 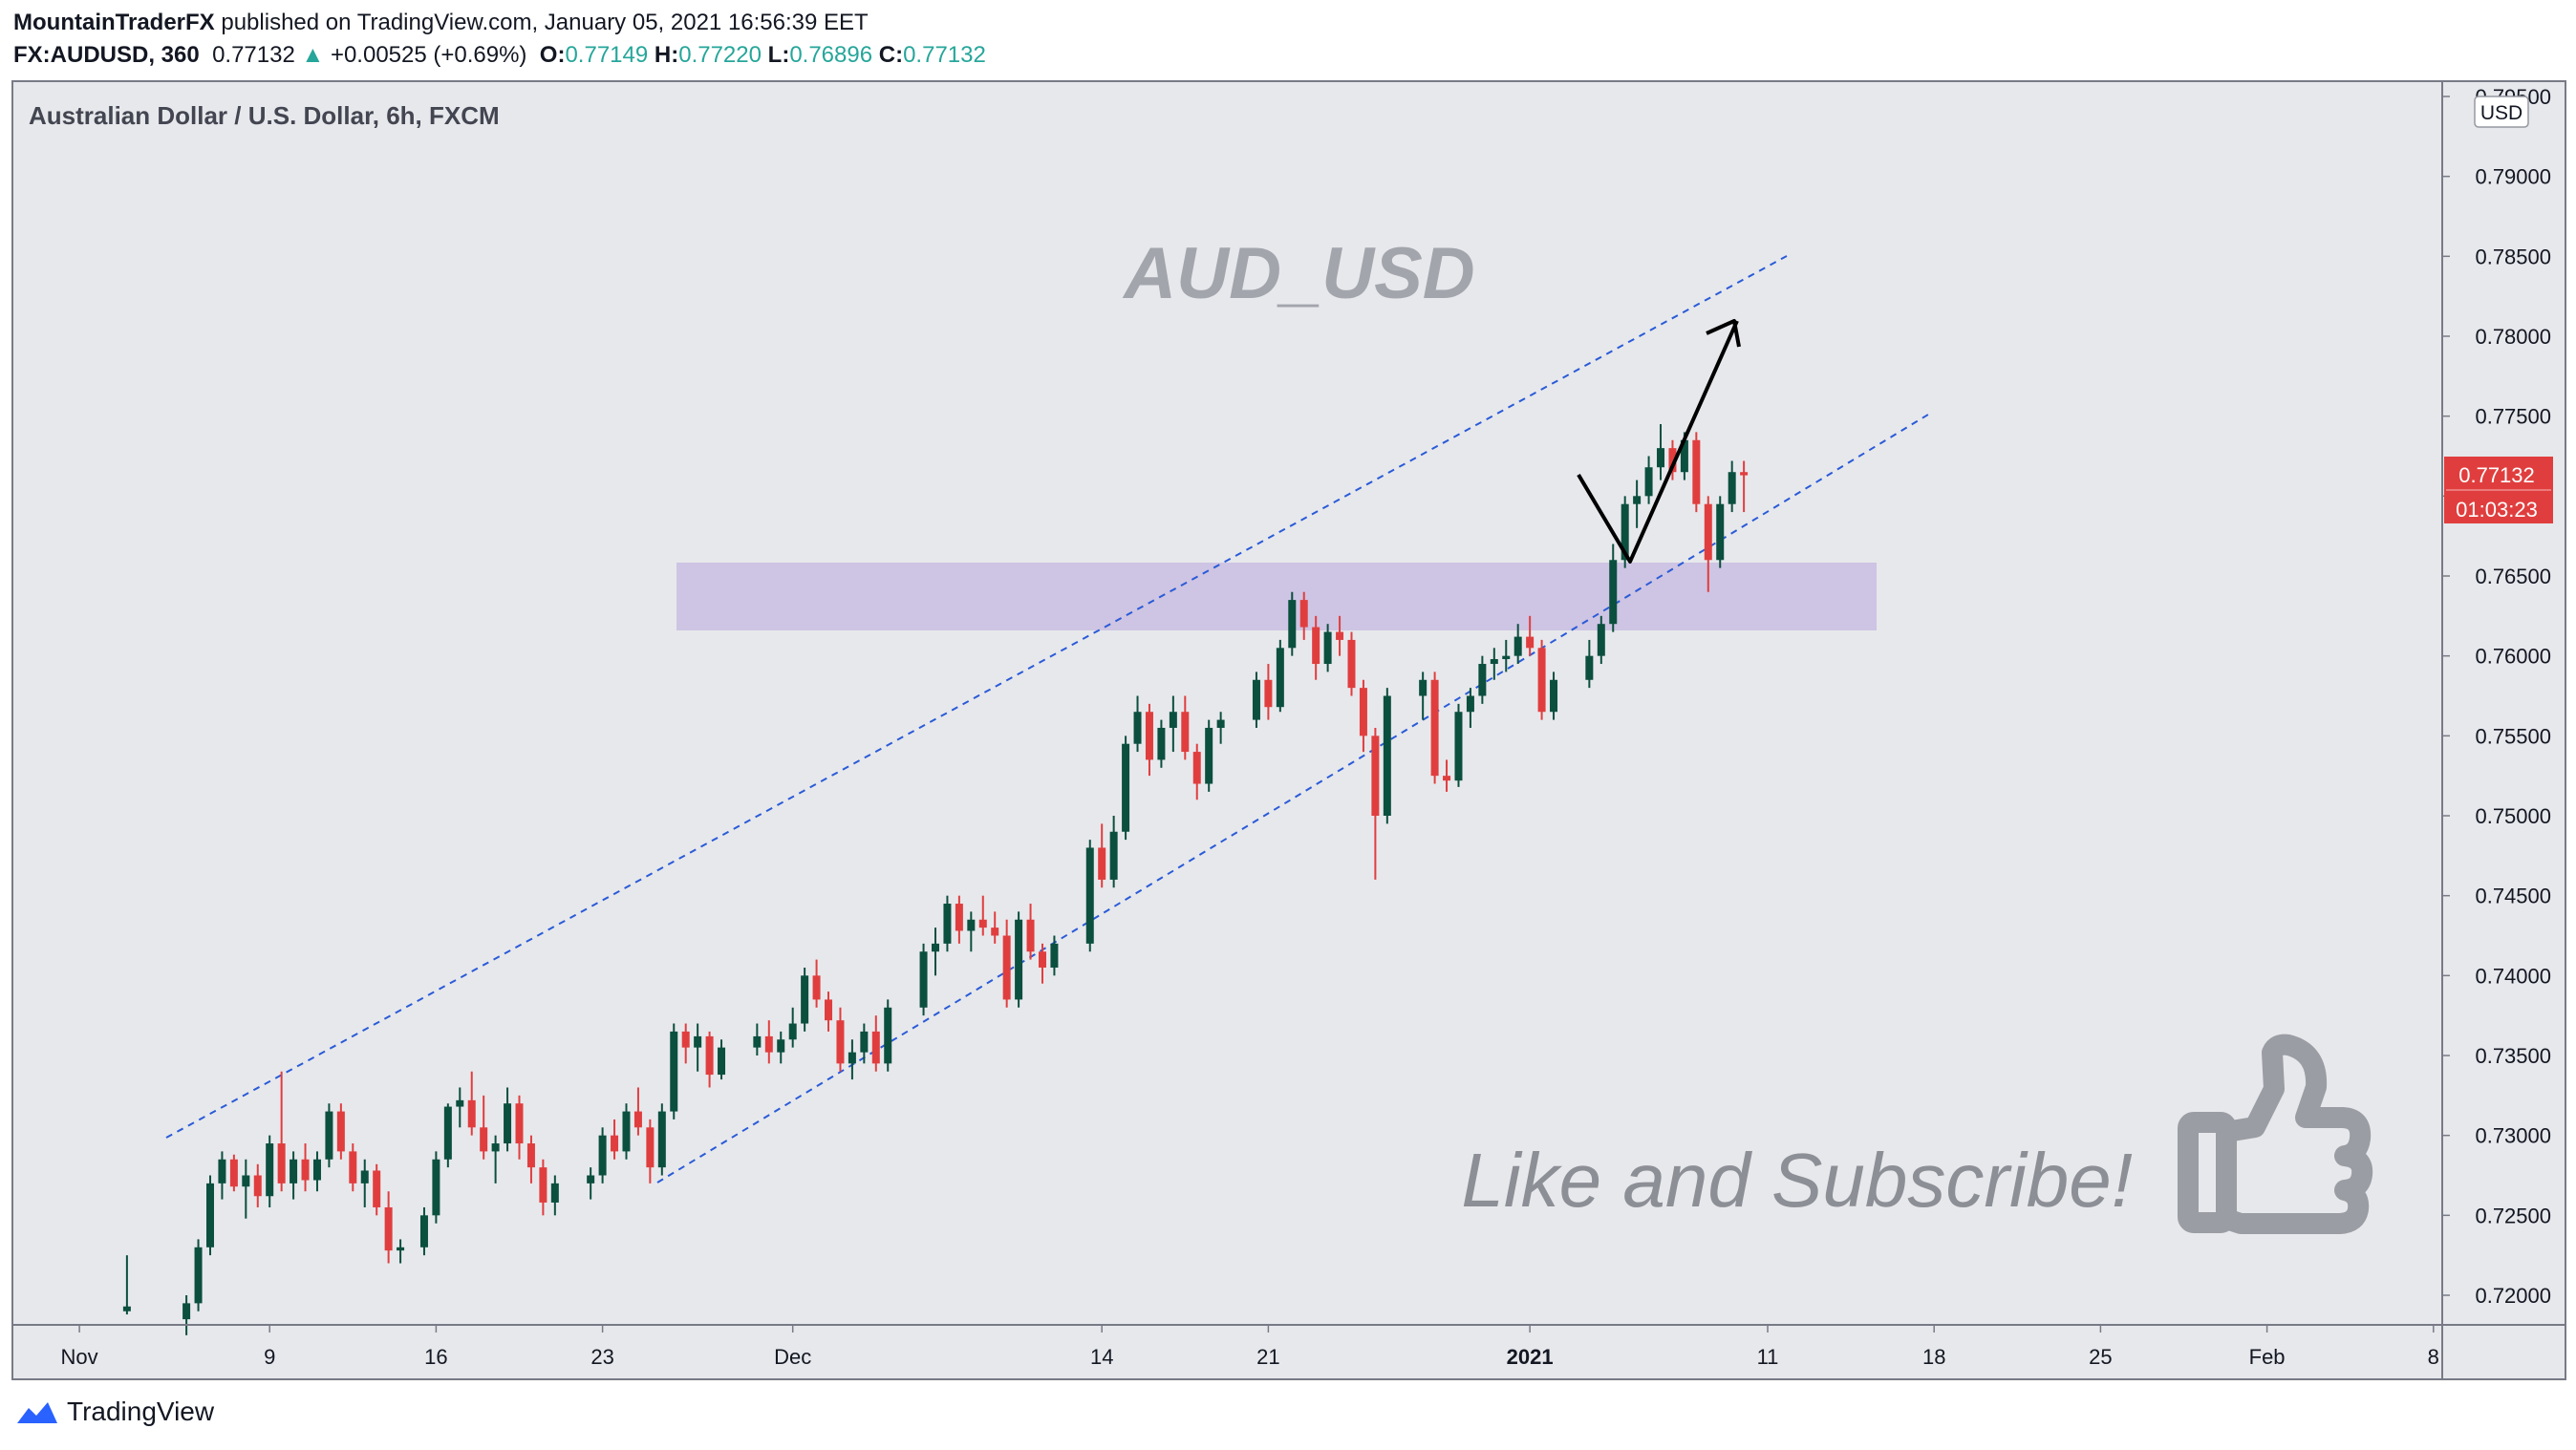 What do you see at coordinates (141, 1411) in the screenshot?
I see `footer-brand: TradingView` at bounding box center [141, 1411].